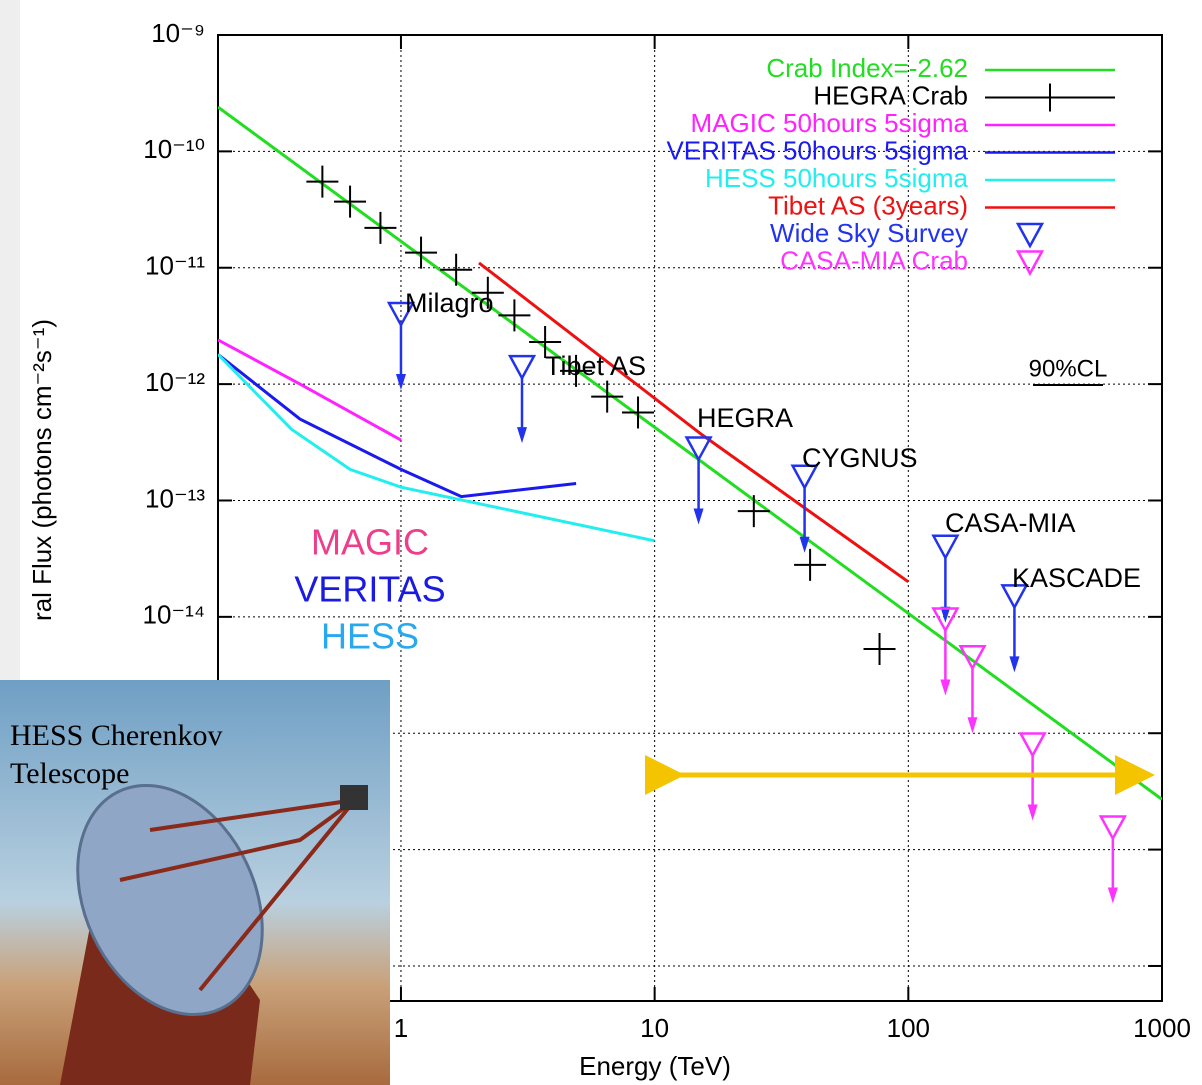 This screenshot has height=1085, width=1202. Describe the element at coordinates (170, 900) in the screenshot. I see `telescope-mirror` at that location.